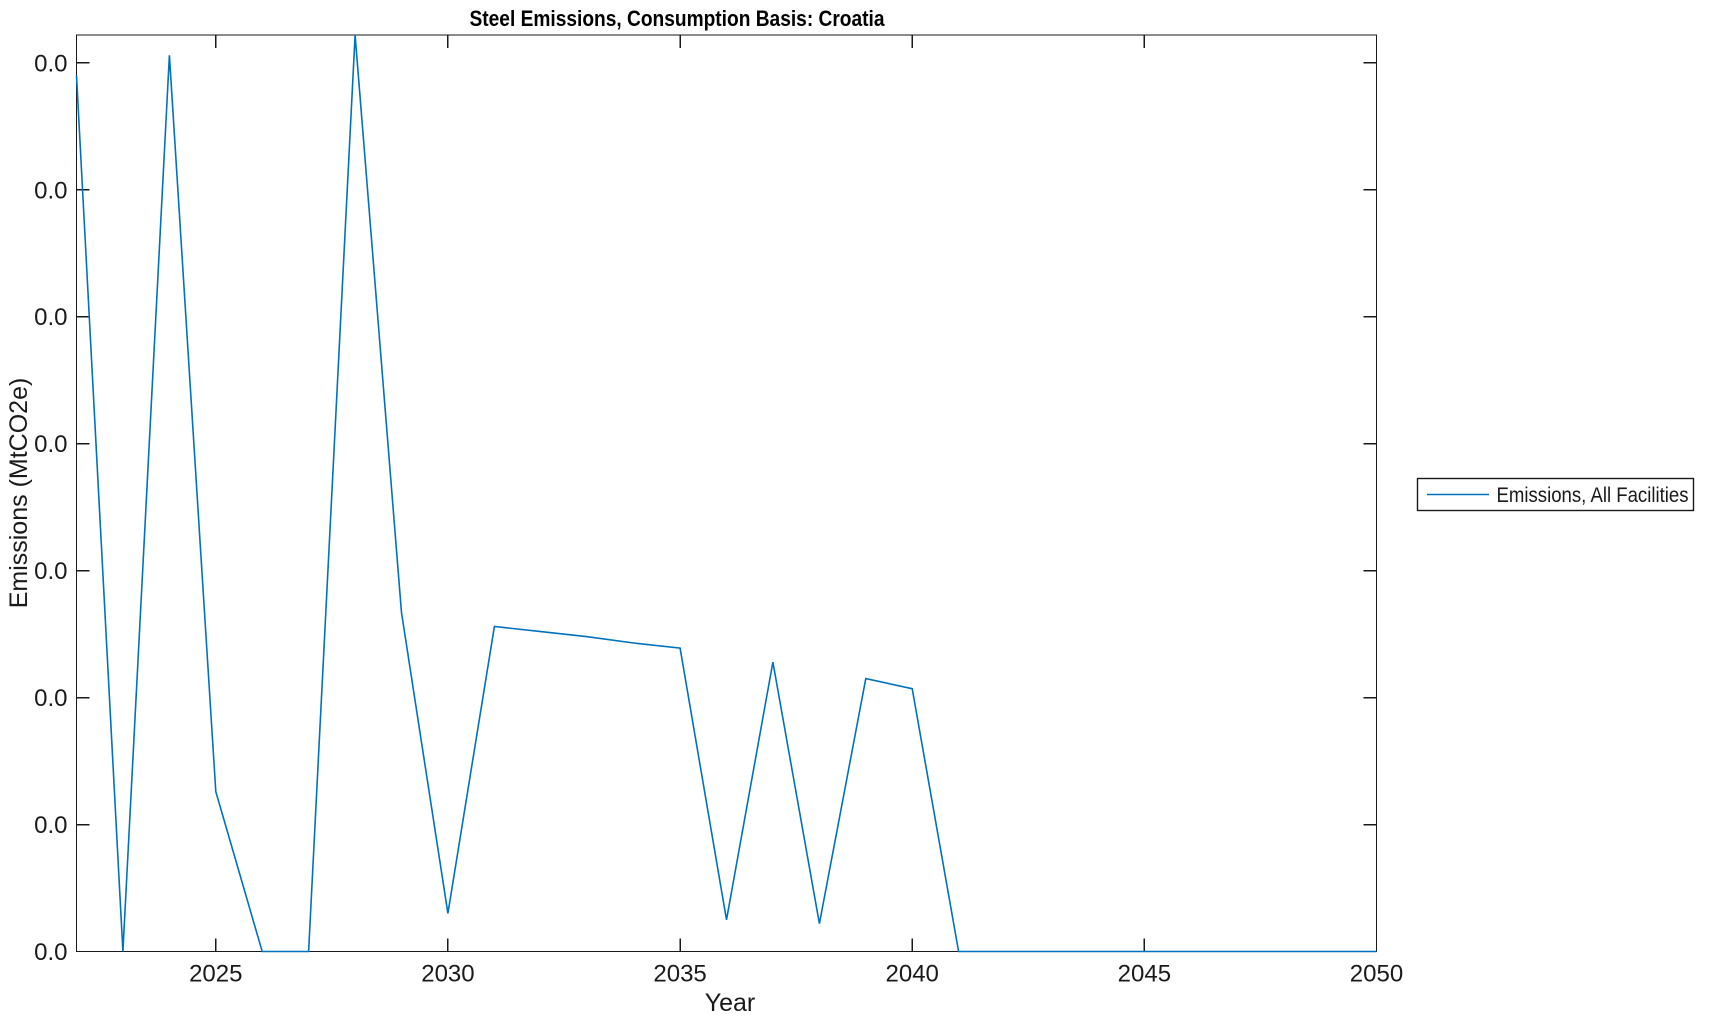 The image size is (1709, 1021). I want to click on x-tick-label: 2040, so click(912, 974).